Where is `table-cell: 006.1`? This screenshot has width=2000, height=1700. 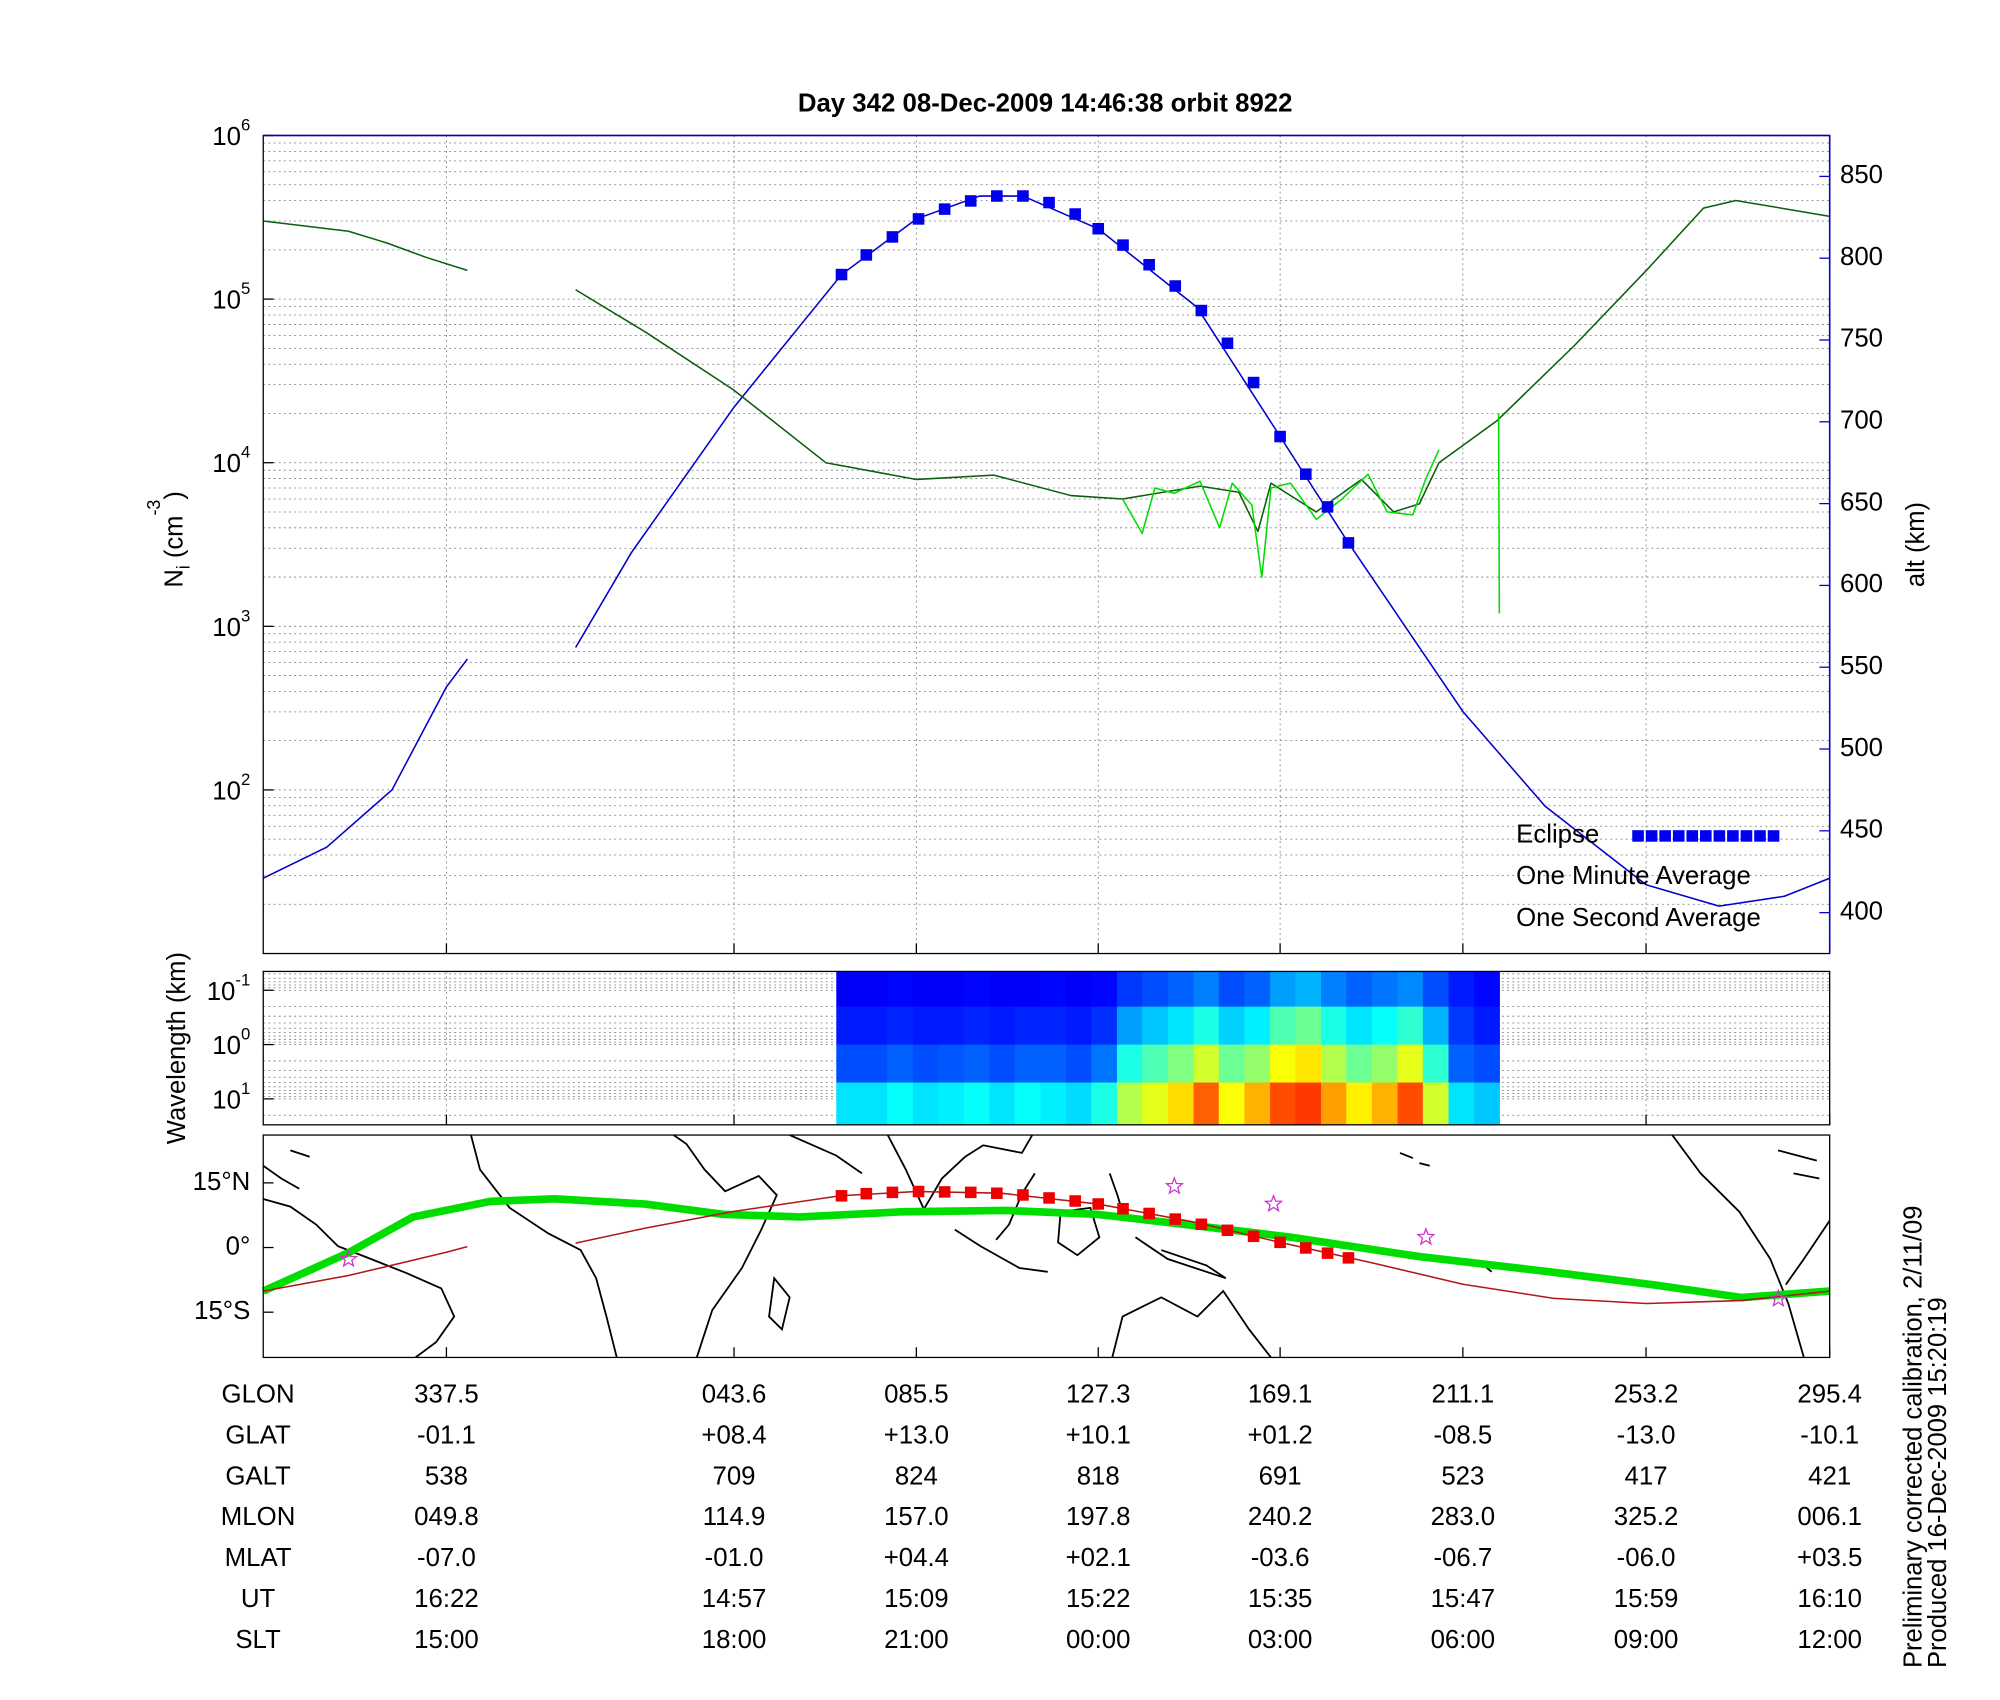
table-cell: 006.1 is located at coordinates (1829, 1517).